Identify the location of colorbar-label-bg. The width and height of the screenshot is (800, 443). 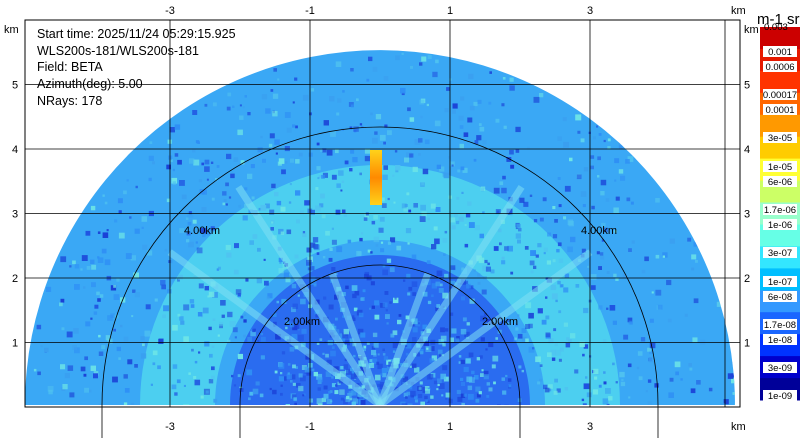
(780, 324).